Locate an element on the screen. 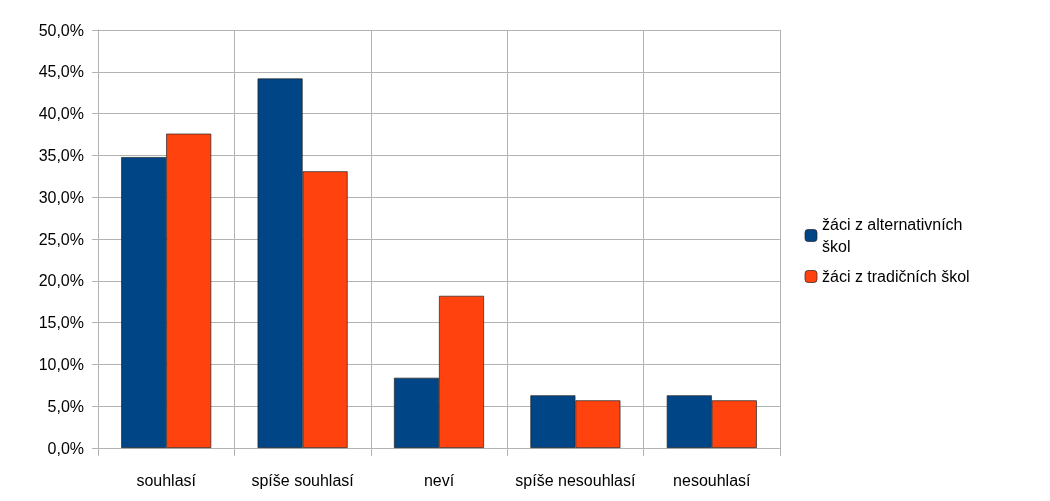 The height and width of the screenshot is (501, 1050). y-tick-label: 5,0% is located at coordinates (65, 406).